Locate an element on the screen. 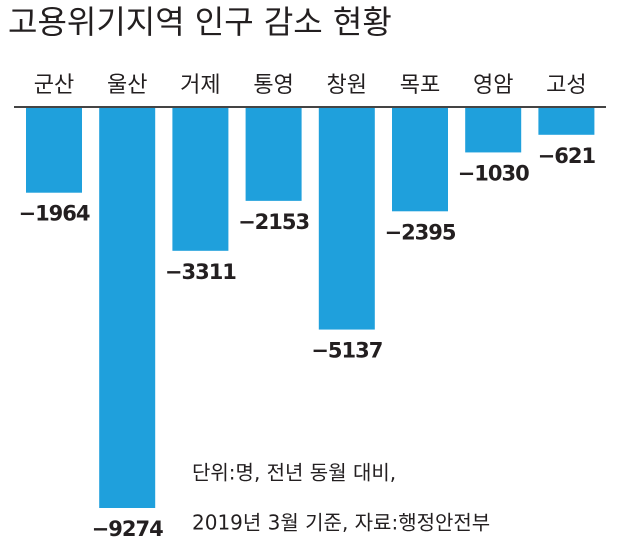 This screenshot has width=620, height=539. category-label: 창원 is located at coordinates (347, 85).